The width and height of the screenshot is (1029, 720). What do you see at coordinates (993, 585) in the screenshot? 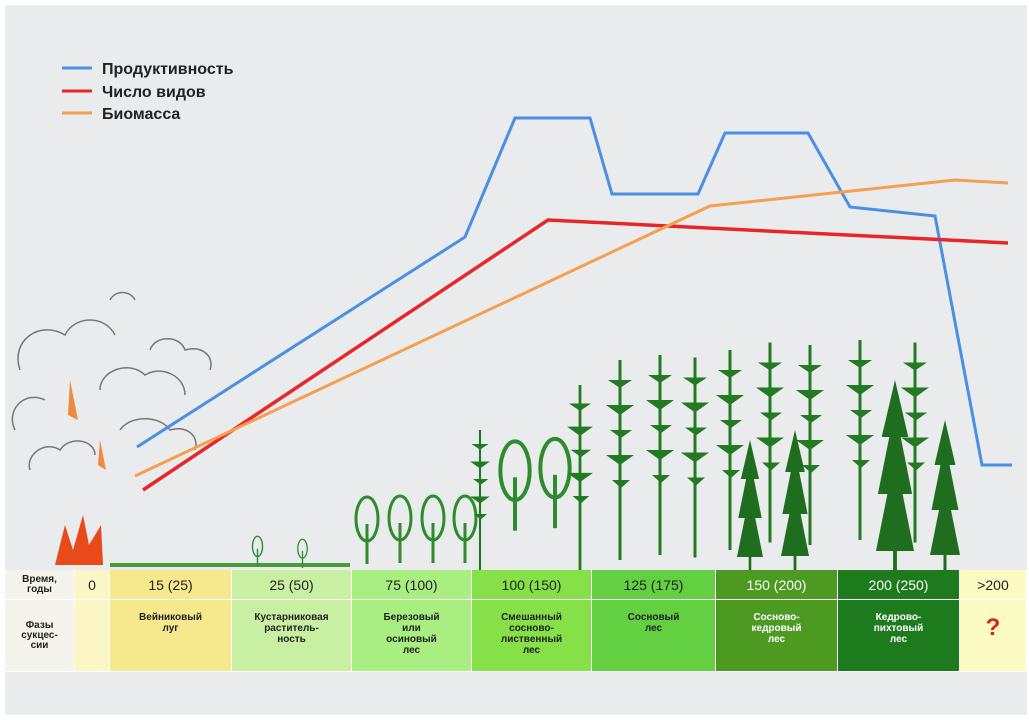
I see `time-cell: >200` at bounding box center [993, 585].